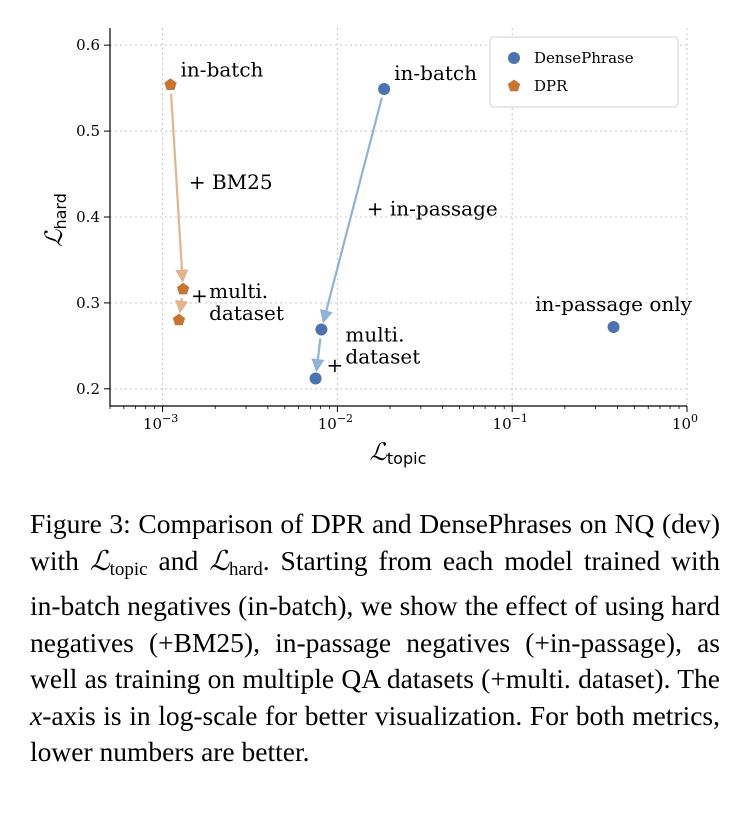 Image resolution: width=745 pixels, height=830 pixels. What do you see at coordinates (128, 569) in the screenshot?
I see `caption-sub-topic: topic` at bounding box center [128, 569].